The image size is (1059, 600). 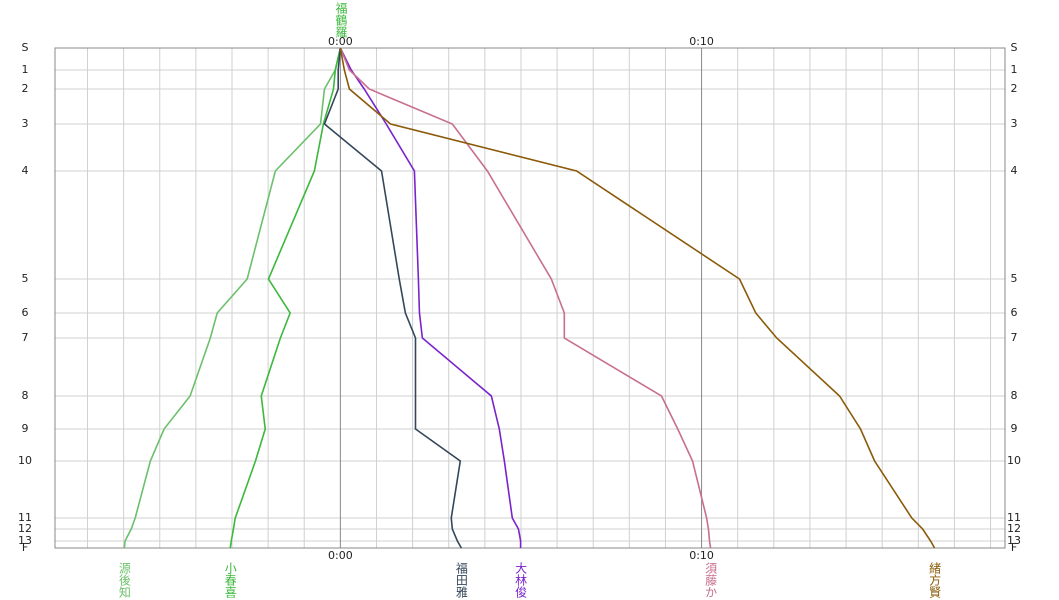 I want to click on legend-label: 小春喜, so click(x=230, y=580).